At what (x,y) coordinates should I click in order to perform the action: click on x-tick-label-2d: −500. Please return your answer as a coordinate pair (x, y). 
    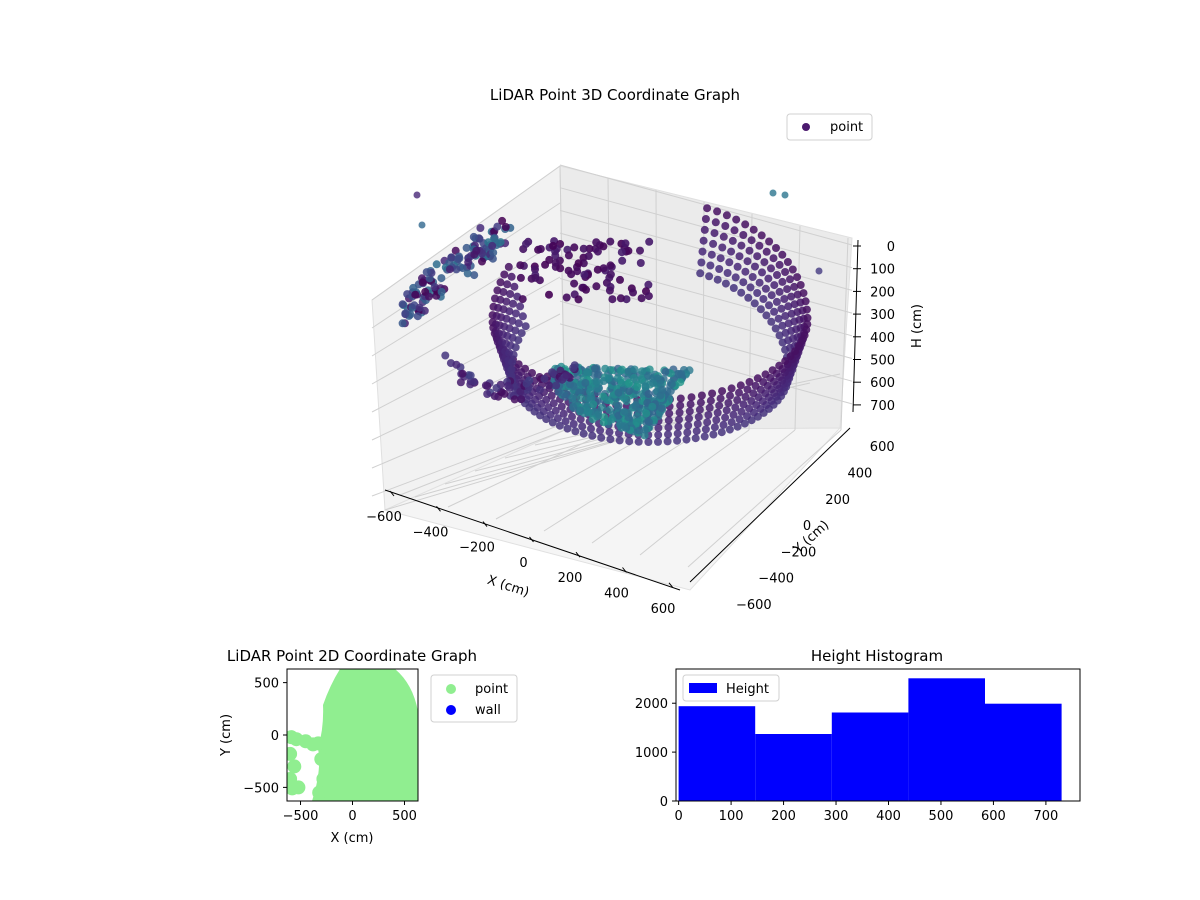
    Looking at the image, I should click on (301, 816).